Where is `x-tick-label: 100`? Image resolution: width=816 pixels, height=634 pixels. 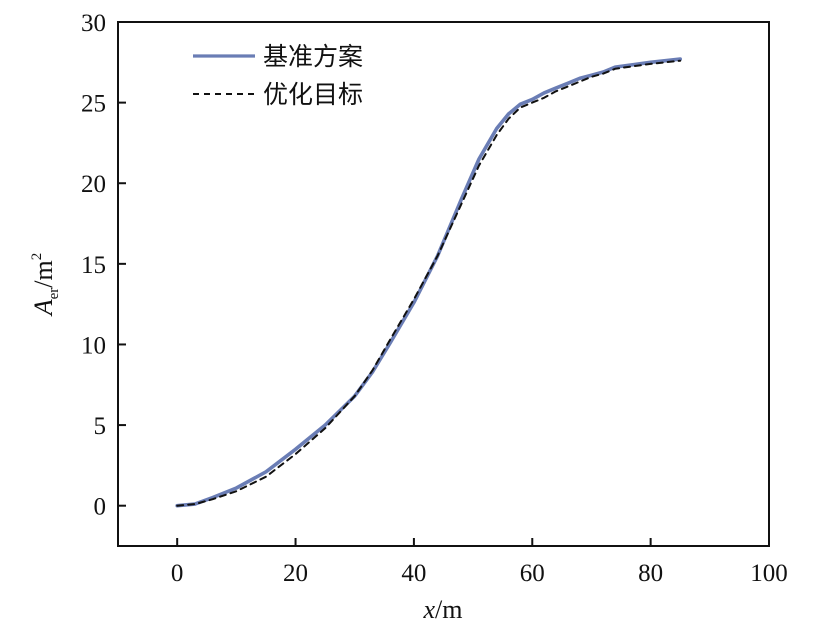 x-tick-label: 100 is located at coordinates (769, 573).